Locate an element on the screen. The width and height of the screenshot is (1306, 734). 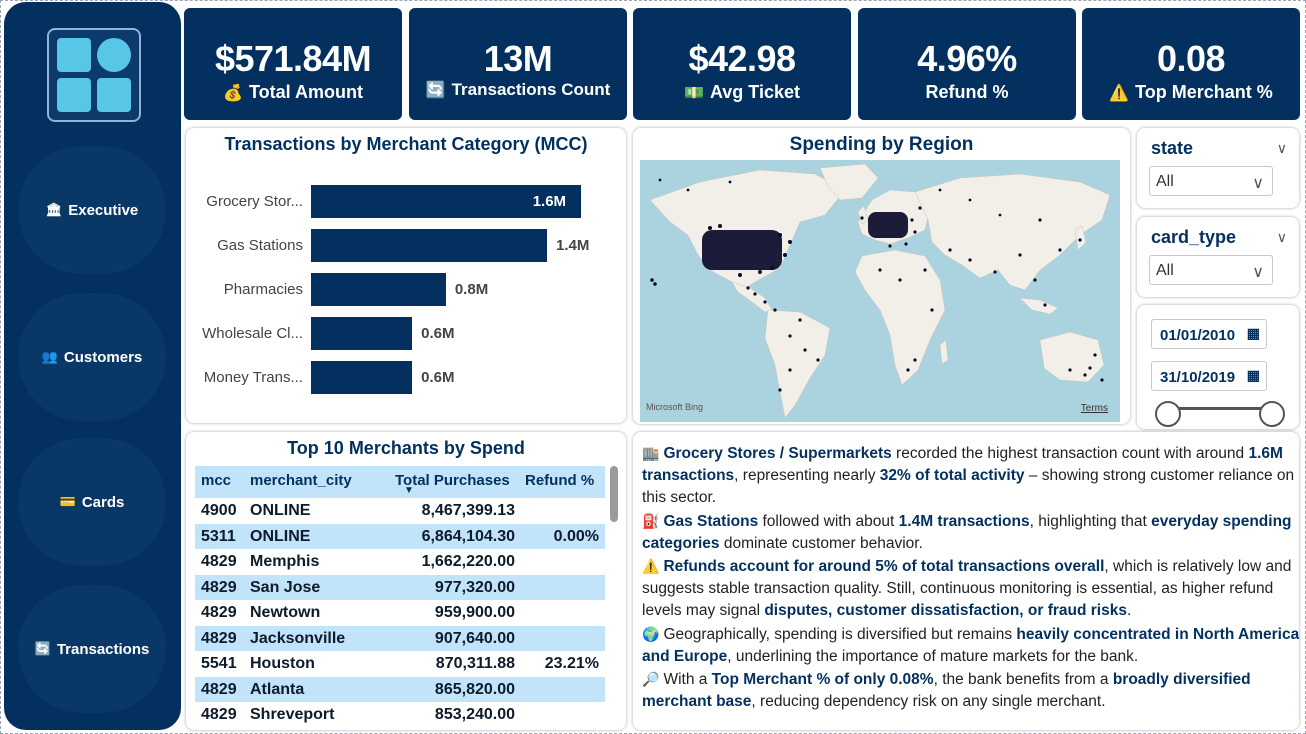
kpi-label: ⚠️ Top Merchant % is located at coordinates (1191, 92).